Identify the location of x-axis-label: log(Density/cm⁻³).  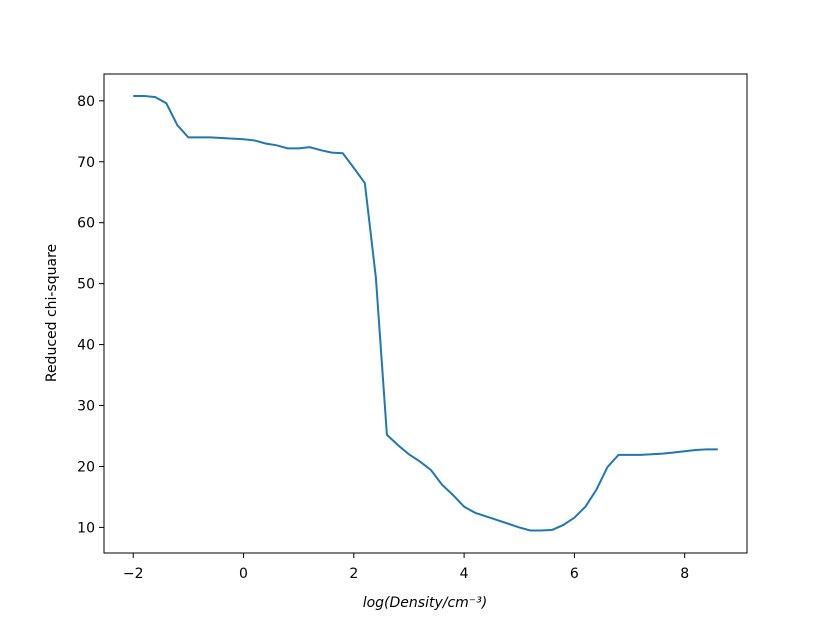
(425, 603).